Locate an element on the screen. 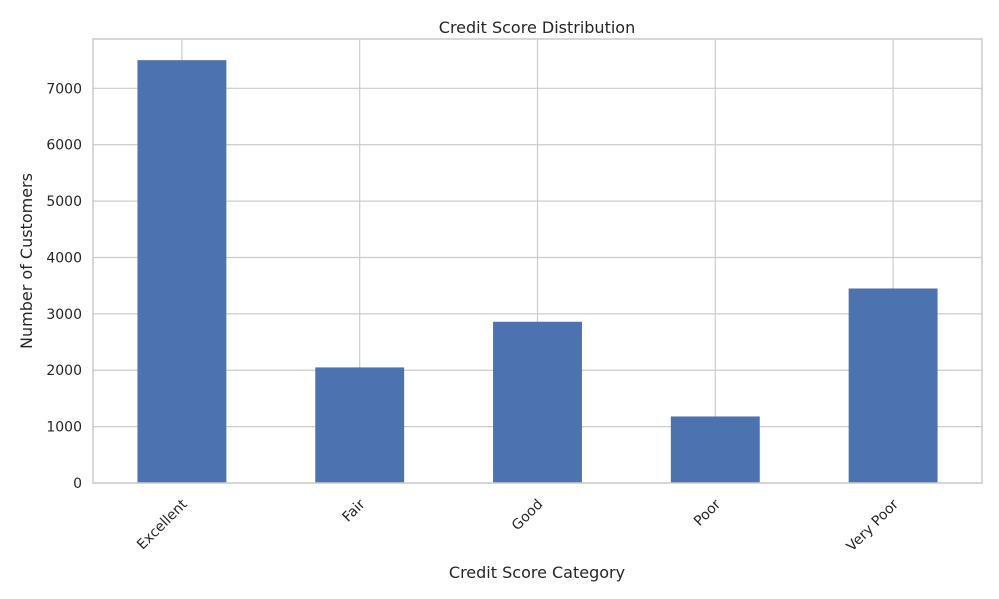 The image size is (999, 599). y-tick-label: 5000 is located at coordinates (64, 202).